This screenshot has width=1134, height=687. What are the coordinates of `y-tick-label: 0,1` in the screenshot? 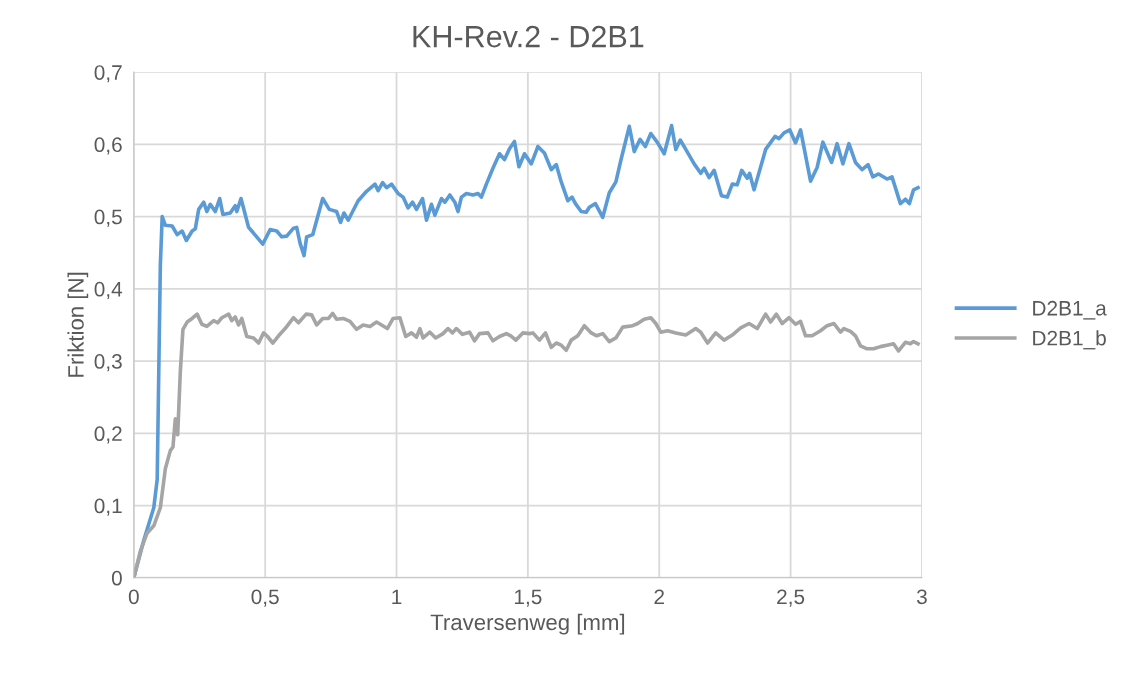 It's located at (108, 507).